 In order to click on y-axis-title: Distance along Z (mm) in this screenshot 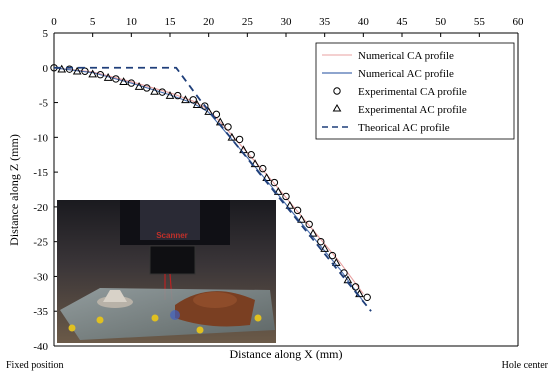, I will do `click(14, 190)`.